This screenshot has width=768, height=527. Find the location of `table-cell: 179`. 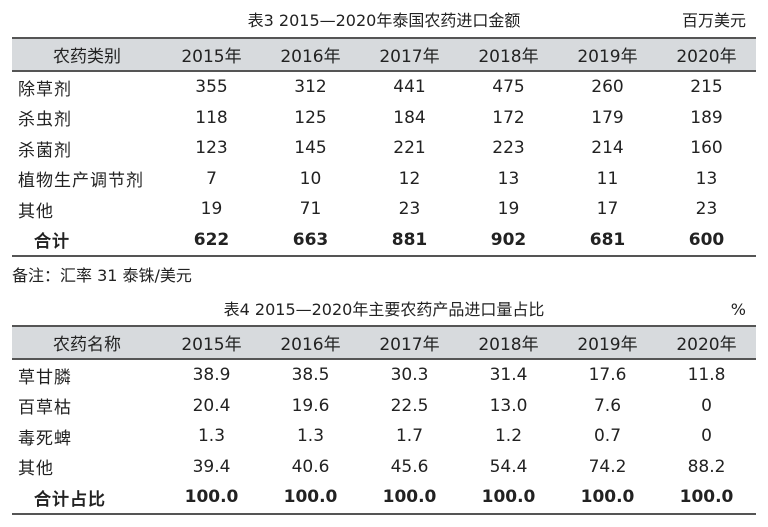

table-cell: 179 is located at coordinates (607, 117).